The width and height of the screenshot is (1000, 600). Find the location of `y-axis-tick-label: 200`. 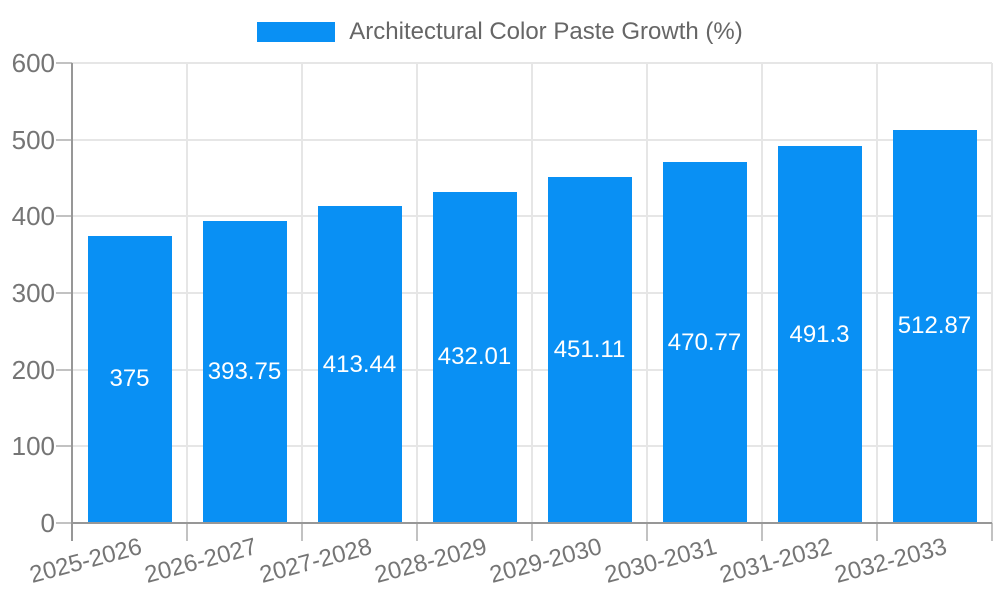

y-axis-tick-label: 200 is located at coordinates (33, 369).